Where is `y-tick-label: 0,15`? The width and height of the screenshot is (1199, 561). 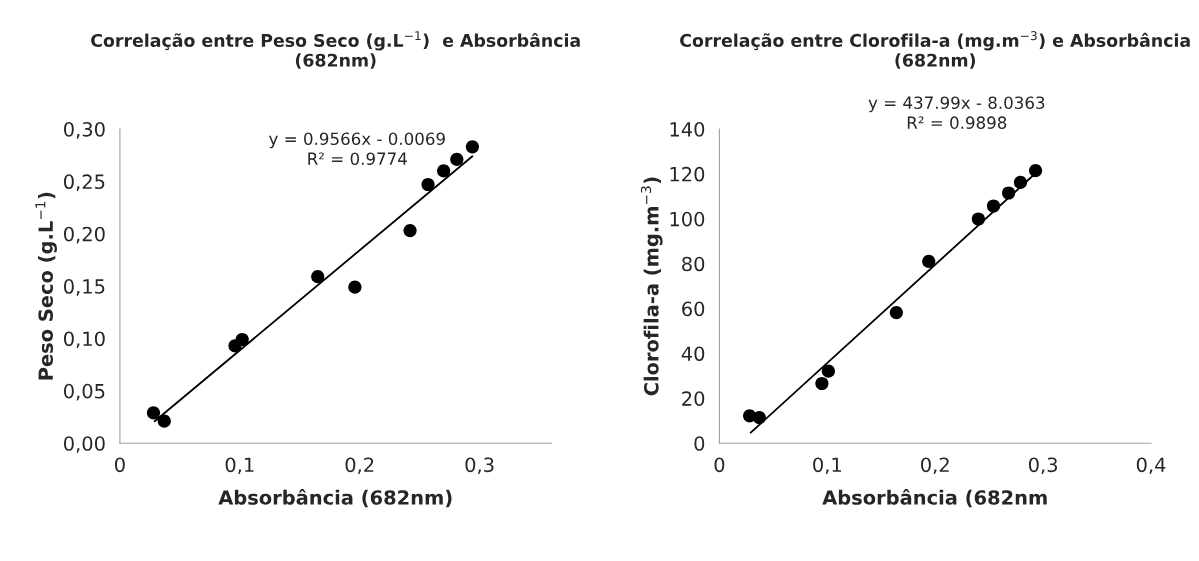 y-tick-label: 0,15 is located at coordinates (84, 287).